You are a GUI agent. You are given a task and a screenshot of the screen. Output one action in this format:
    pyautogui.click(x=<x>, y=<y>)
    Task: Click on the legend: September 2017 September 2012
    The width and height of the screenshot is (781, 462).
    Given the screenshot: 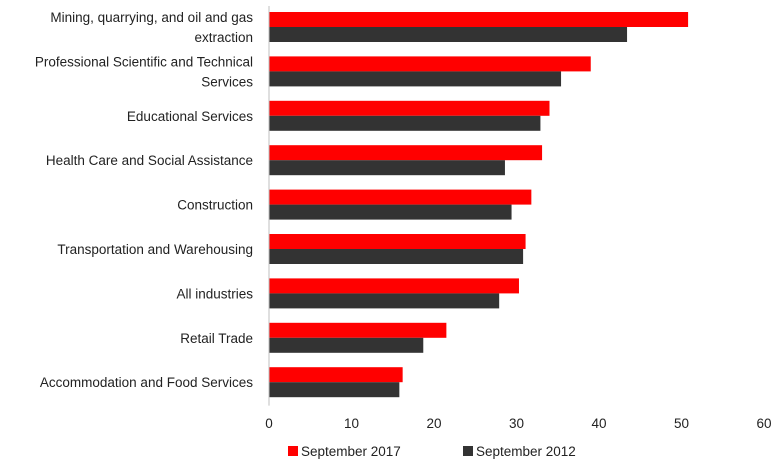 What is the action you would take?
    pyautogui.click(x=432, y=451)
    